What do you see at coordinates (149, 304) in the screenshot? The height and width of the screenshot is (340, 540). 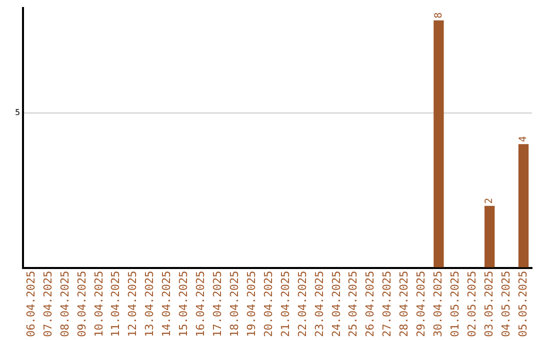 I see `x-tick-label: 13.04.2025` at bounding box center [149, 304].